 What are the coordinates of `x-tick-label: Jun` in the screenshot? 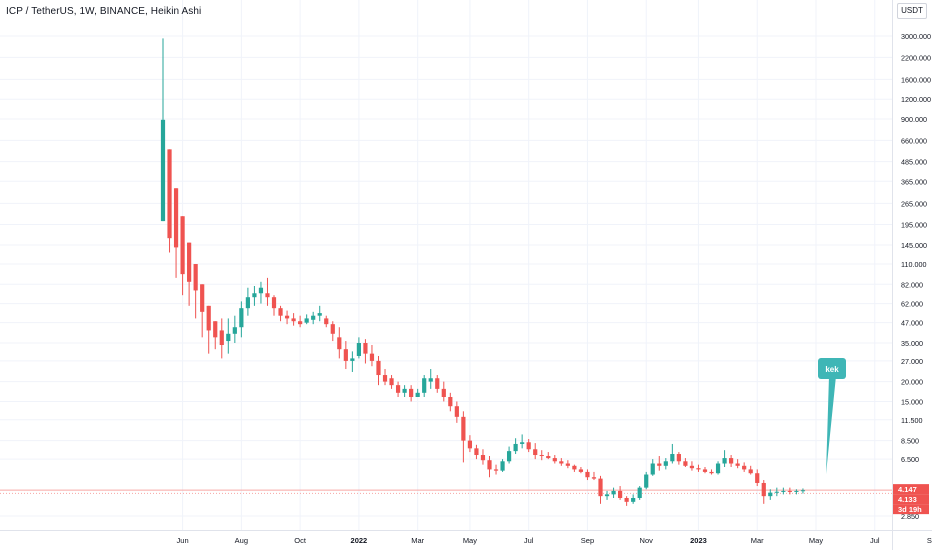 It's located at (183, 540).